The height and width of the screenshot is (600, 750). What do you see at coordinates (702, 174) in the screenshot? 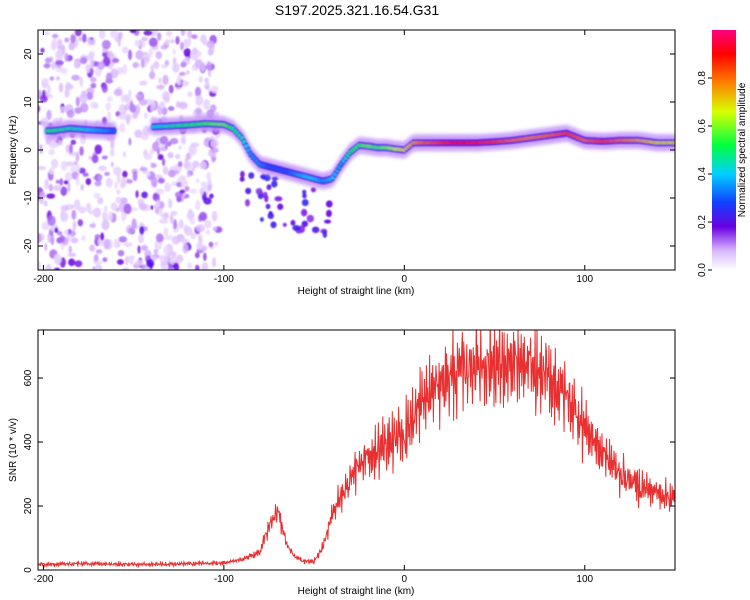
I see `colorbar-tick-label: 0.4` at bounding box center [702, 174].